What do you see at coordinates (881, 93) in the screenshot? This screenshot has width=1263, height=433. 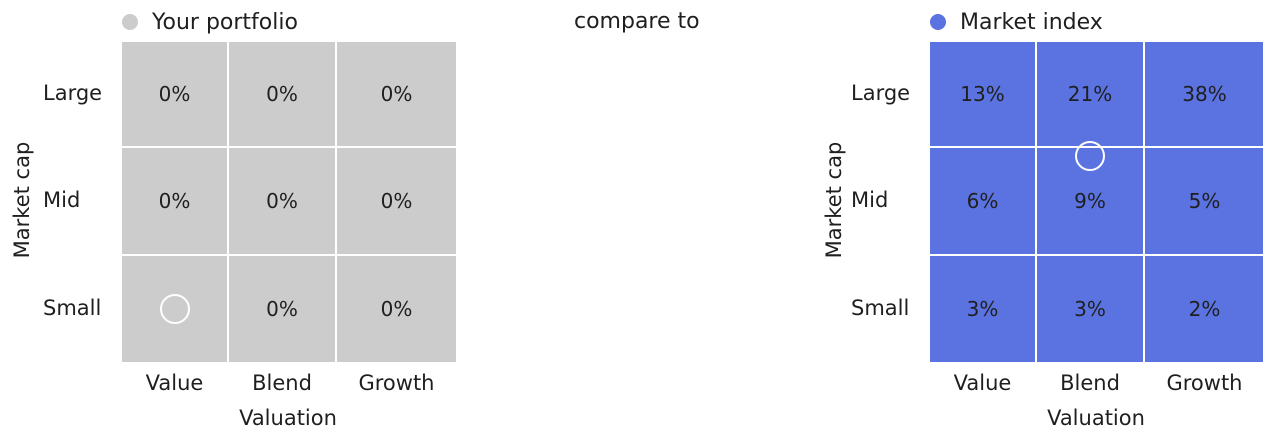 I see `index-row-label-large: Large` at bounding box center [881, 93].